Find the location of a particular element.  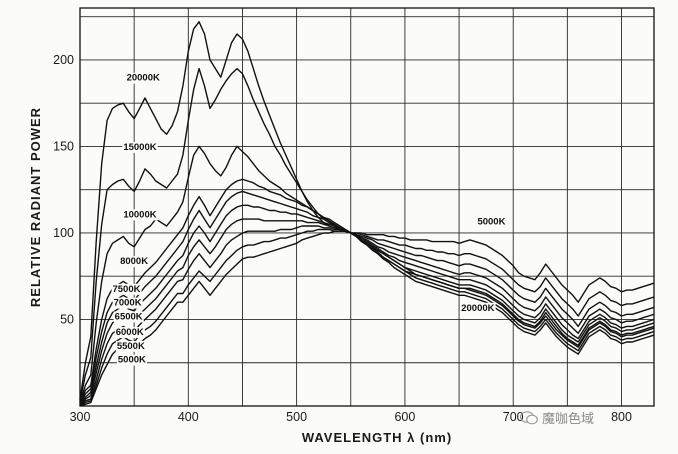

watermark: 魔咖色域 is located at coordinates (557, 417).